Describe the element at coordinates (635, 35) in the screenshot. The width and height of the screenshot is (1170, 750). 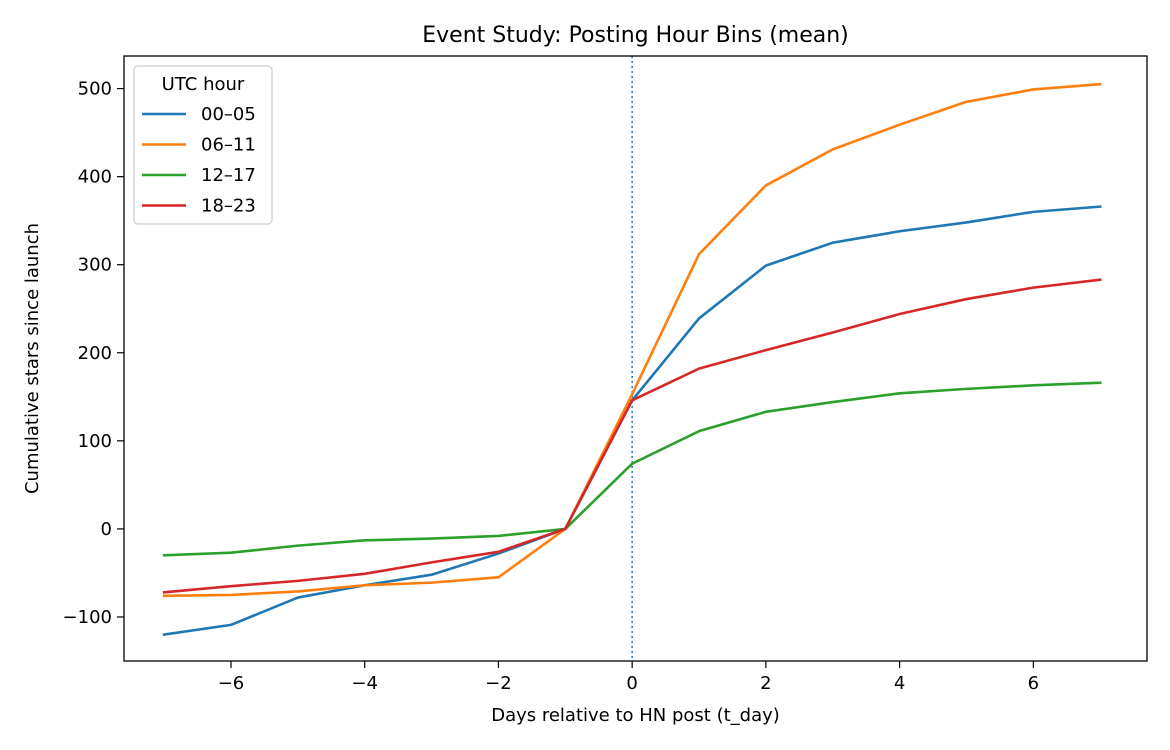
I see `chart-title: Event Study: Posting Hour Bins (mean)` at that location.